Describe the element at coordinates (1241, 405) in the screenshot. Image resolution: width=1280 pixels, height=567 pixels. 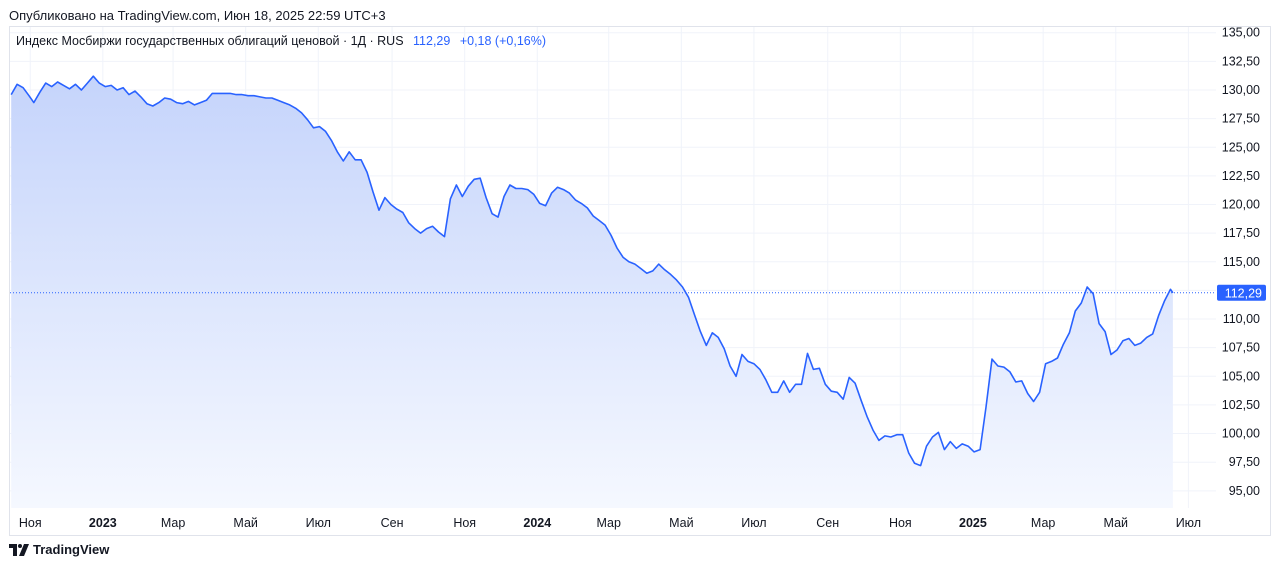
I see `y-tick-label: 102,50` at that location.